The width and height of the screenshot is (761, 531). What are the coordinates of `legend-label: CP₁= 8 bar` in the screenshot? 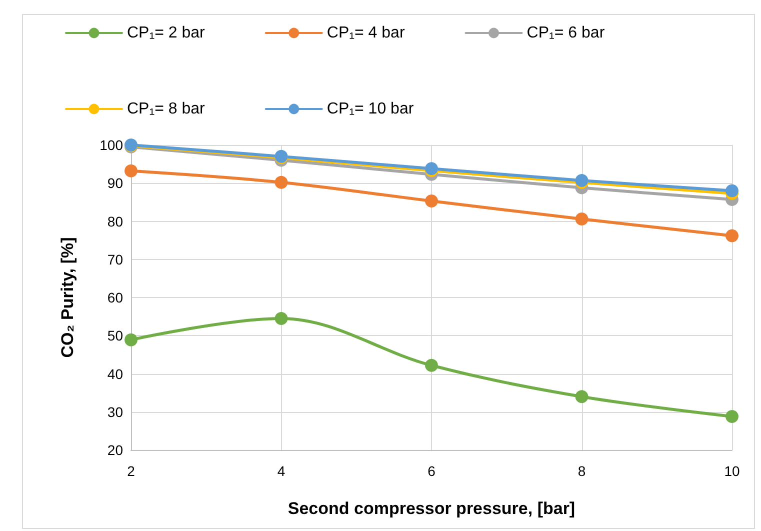 It's located at (166, 109).